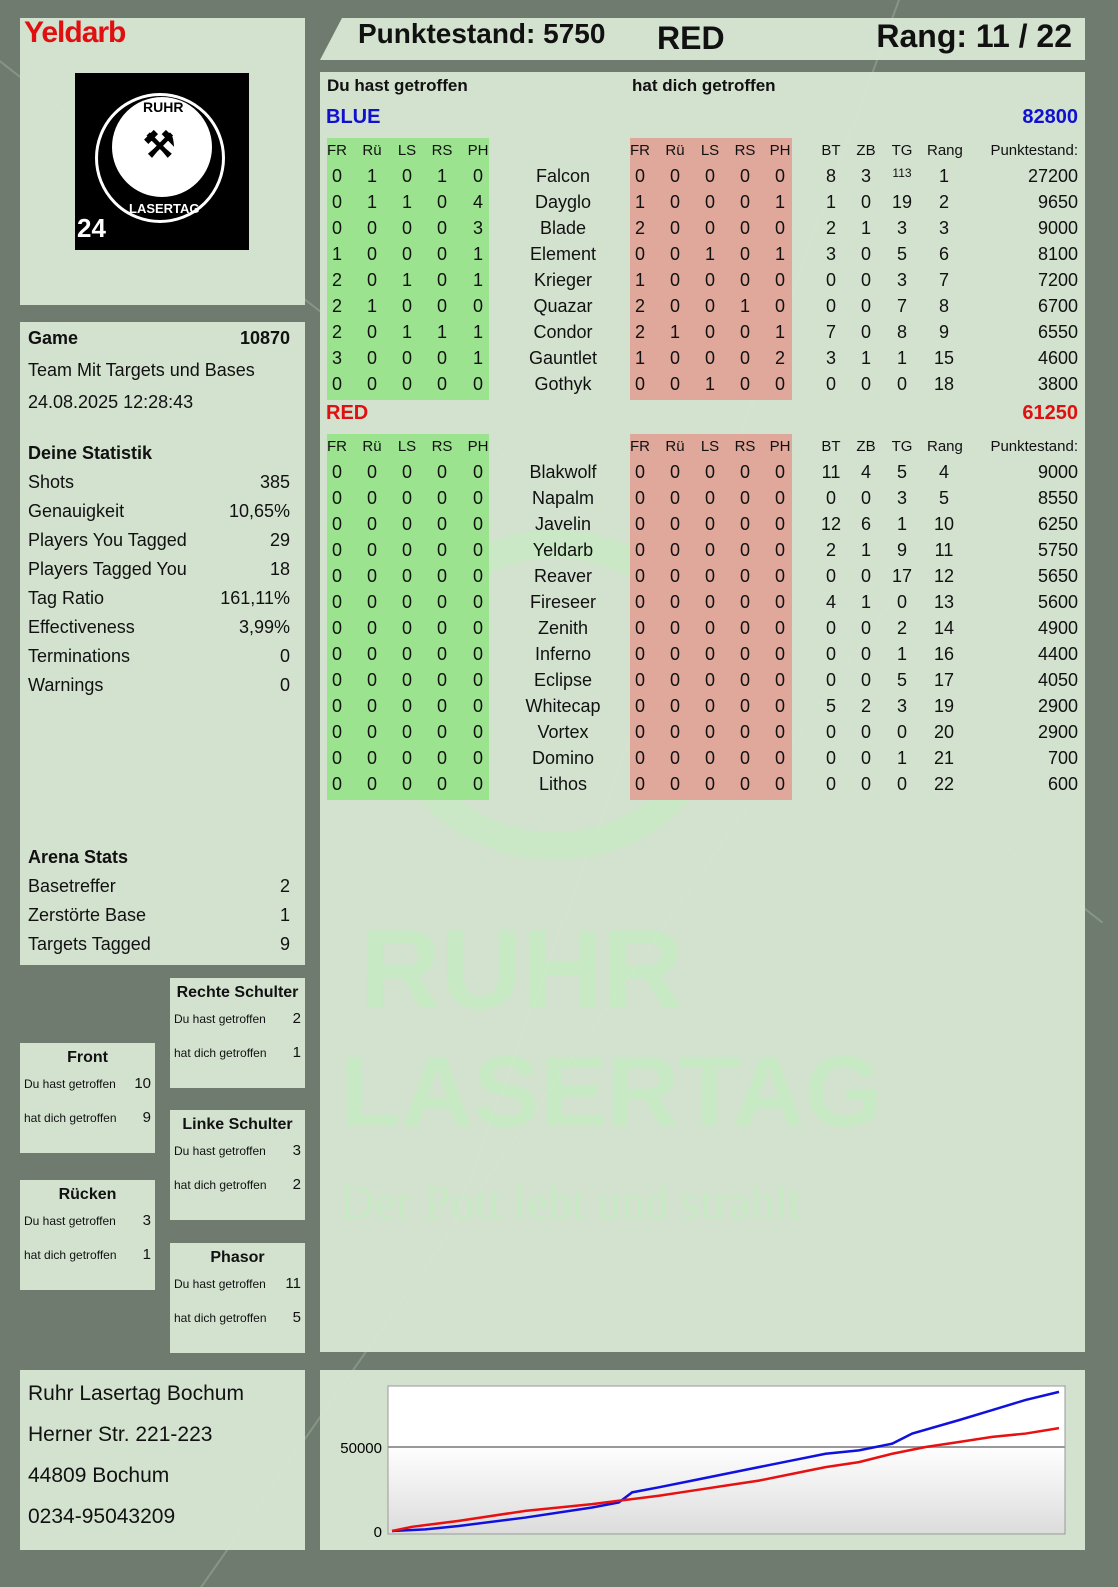 Image resolution: width=1118 pixels, height=1587 pixels. Describe the element at coordinates (559, 361) in the screenshot. I see `player-row: 3 0 0 0 1 Gauntlet 1 0 0 0 2 3 1 1 15 4600` at that location.